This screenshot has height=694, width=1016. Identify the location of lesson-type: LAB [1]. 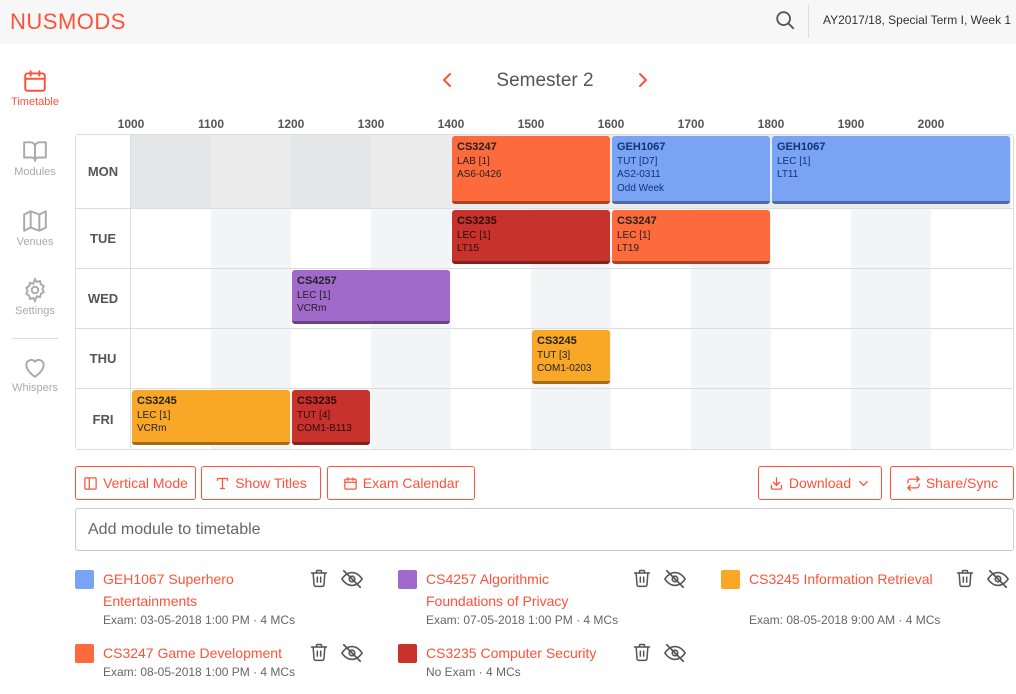
(473, 161).